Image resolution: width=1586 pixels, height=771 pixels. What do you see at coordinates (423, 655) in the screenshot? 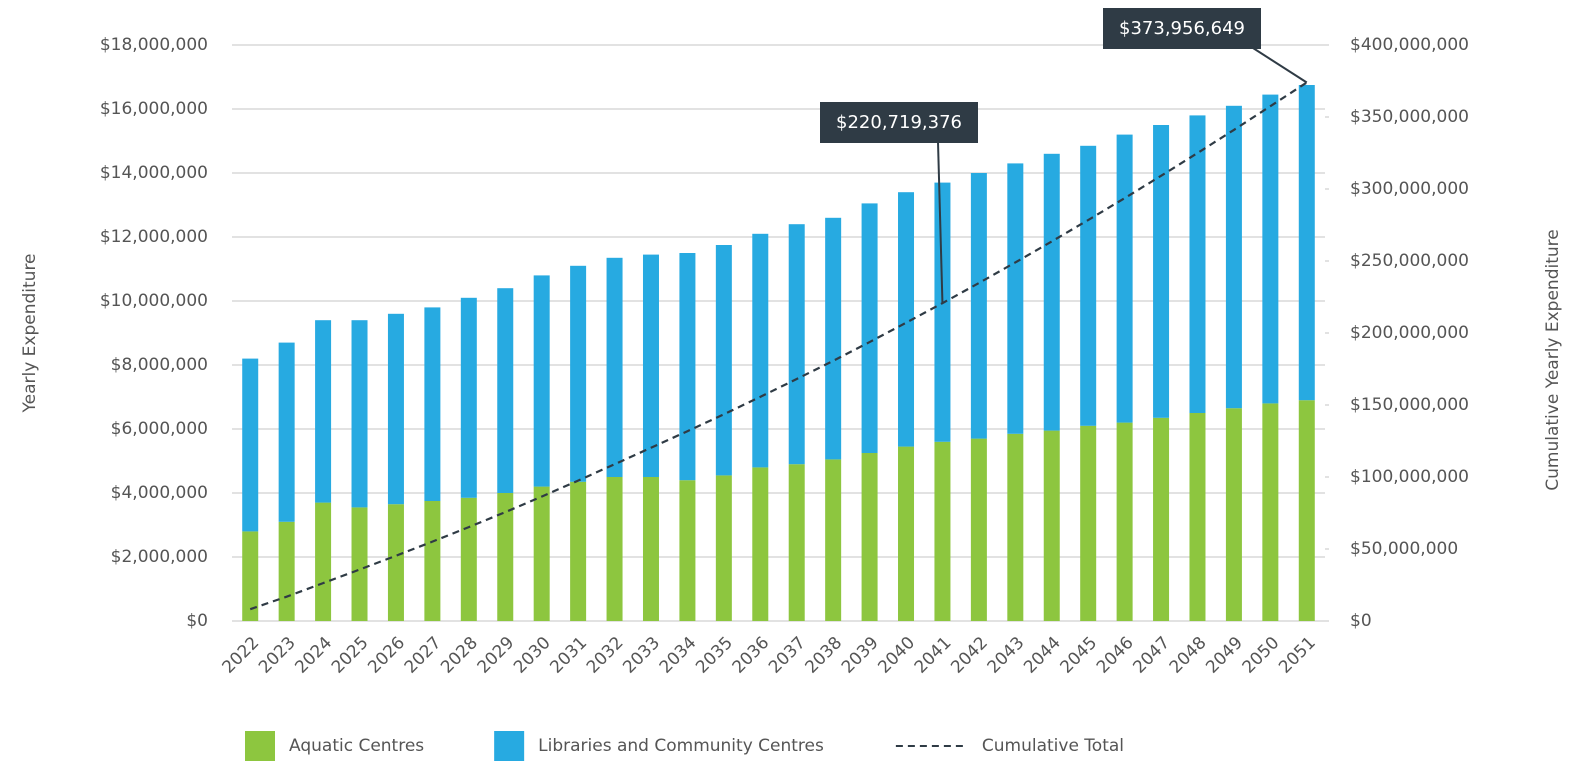
I see `x-tick-label: 2027` at bounding box center [423, 655].